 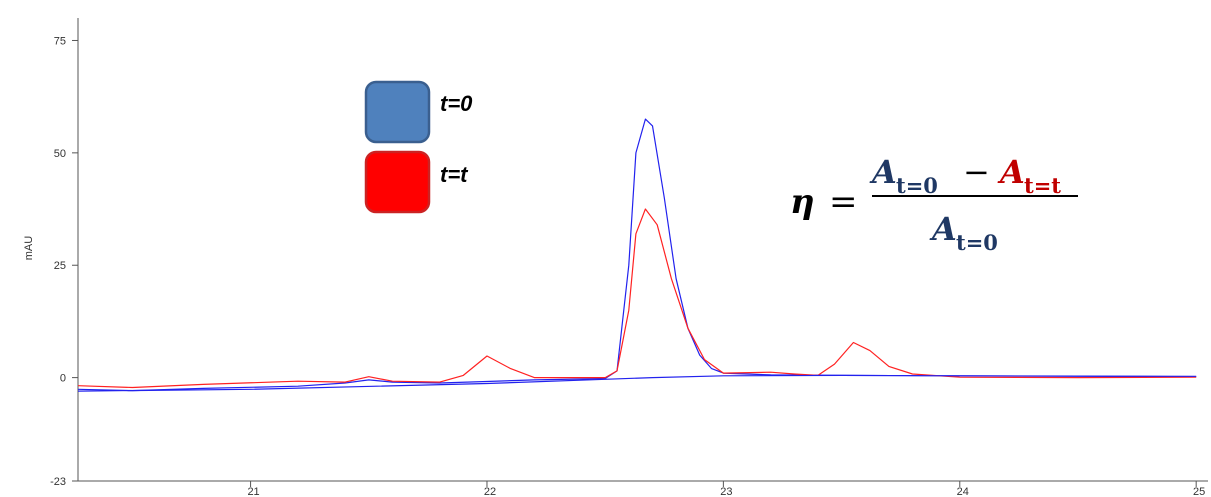 I want to click on y-axis-label: mAU, so click(x=29, y=248).